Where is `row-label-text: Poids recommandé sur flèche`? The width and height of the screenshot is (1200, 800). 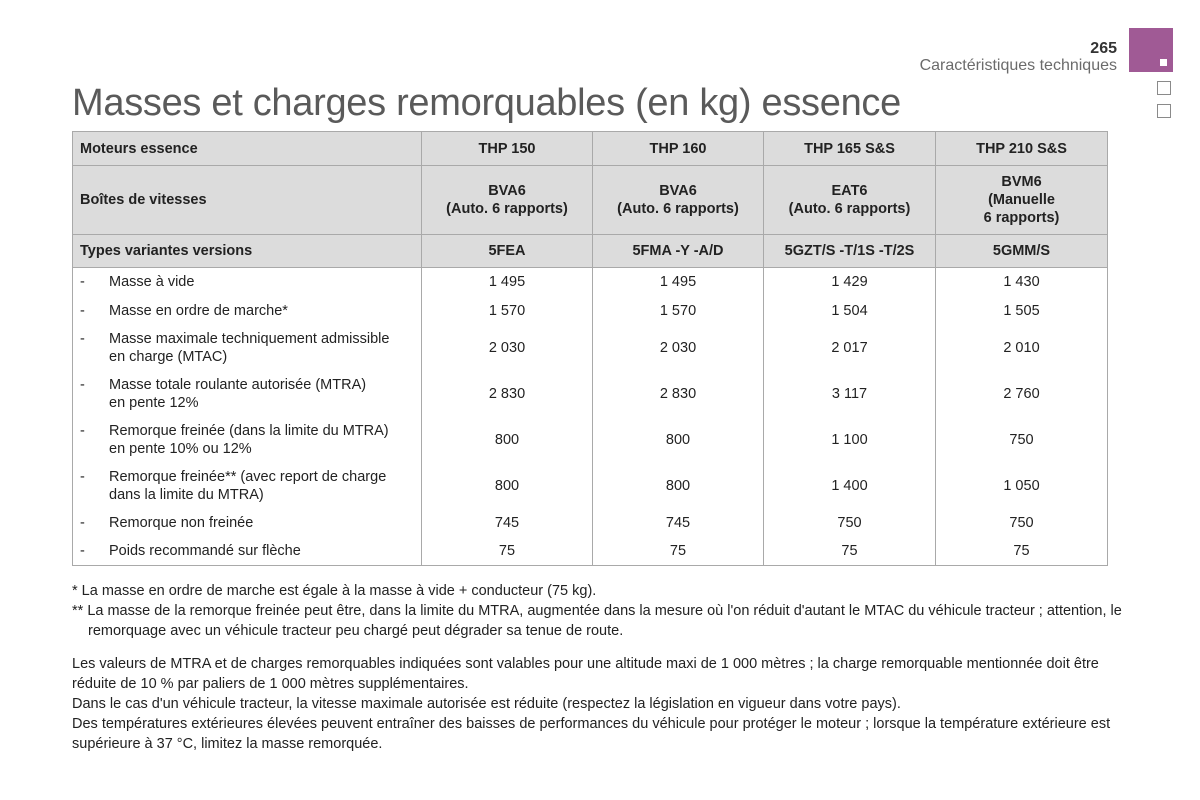 row-label-text: Poids recommandé sur flèche is located at coordinates (205, 550).